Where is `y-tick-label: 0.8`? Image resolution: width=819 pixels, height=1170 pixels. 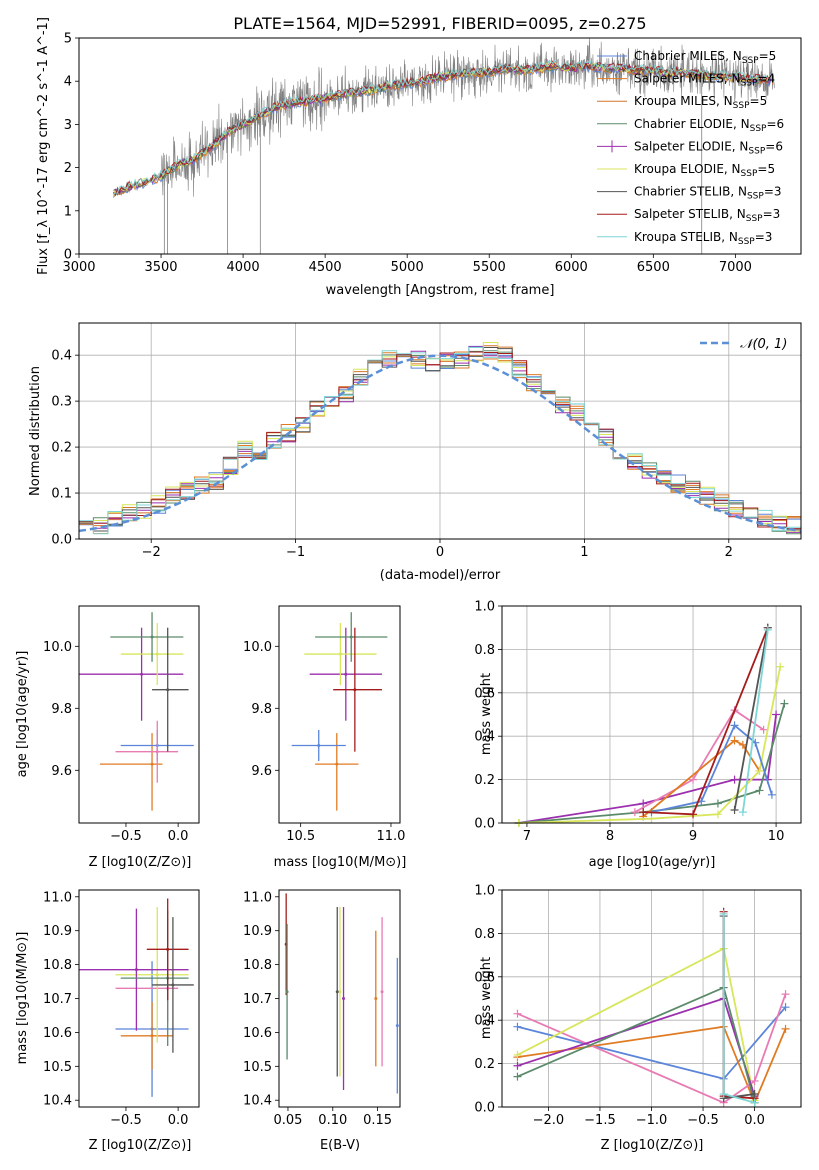 y-tick-label: 0.8 is located at coordinates (484, 650).